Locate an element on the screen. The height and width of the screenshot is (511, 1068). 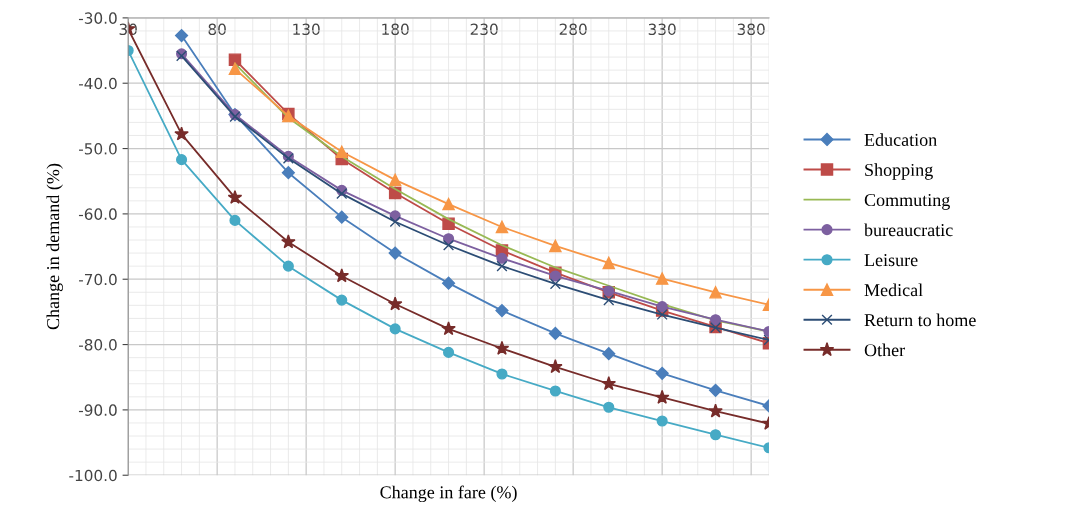
y-tick-label: -30.0 is located at coordinates (97, 18).